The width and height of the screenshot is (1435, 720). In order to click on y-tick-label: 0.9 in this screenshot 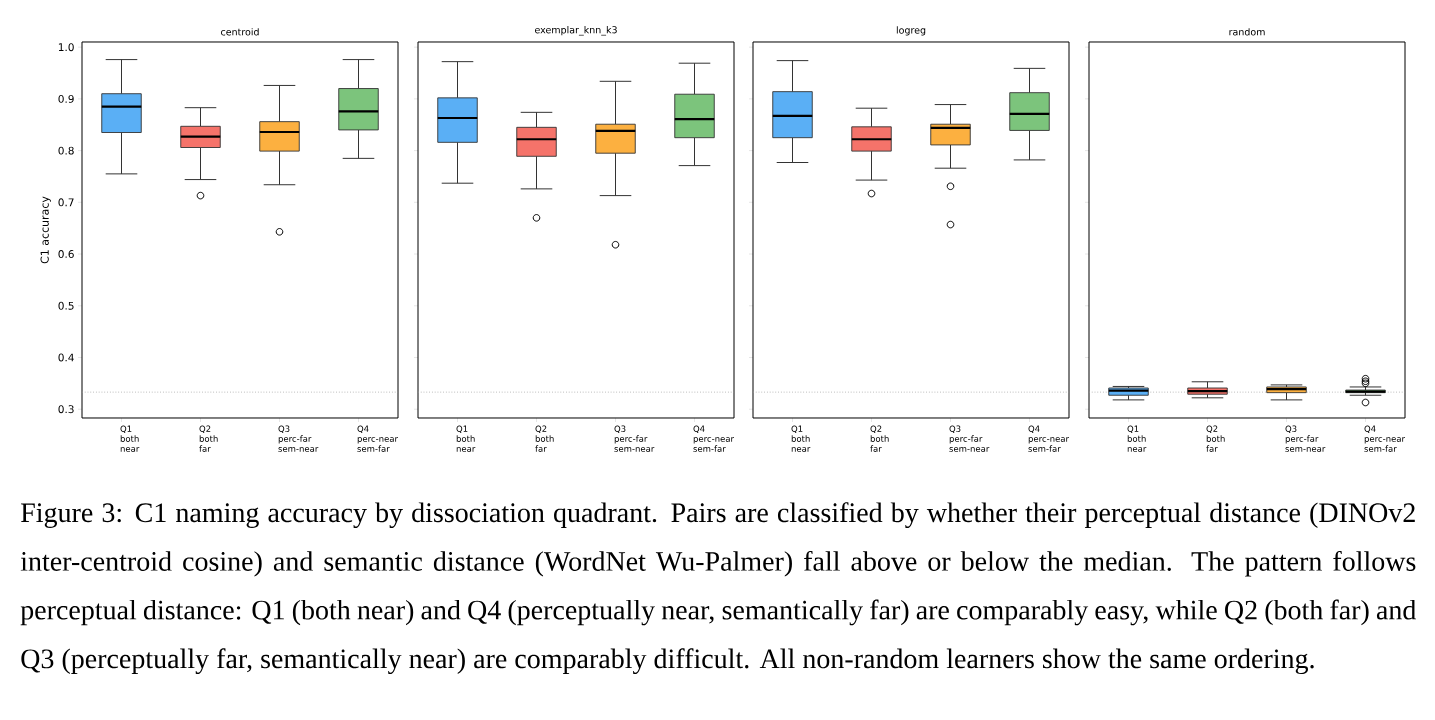, I will do `click(66, 98)`.